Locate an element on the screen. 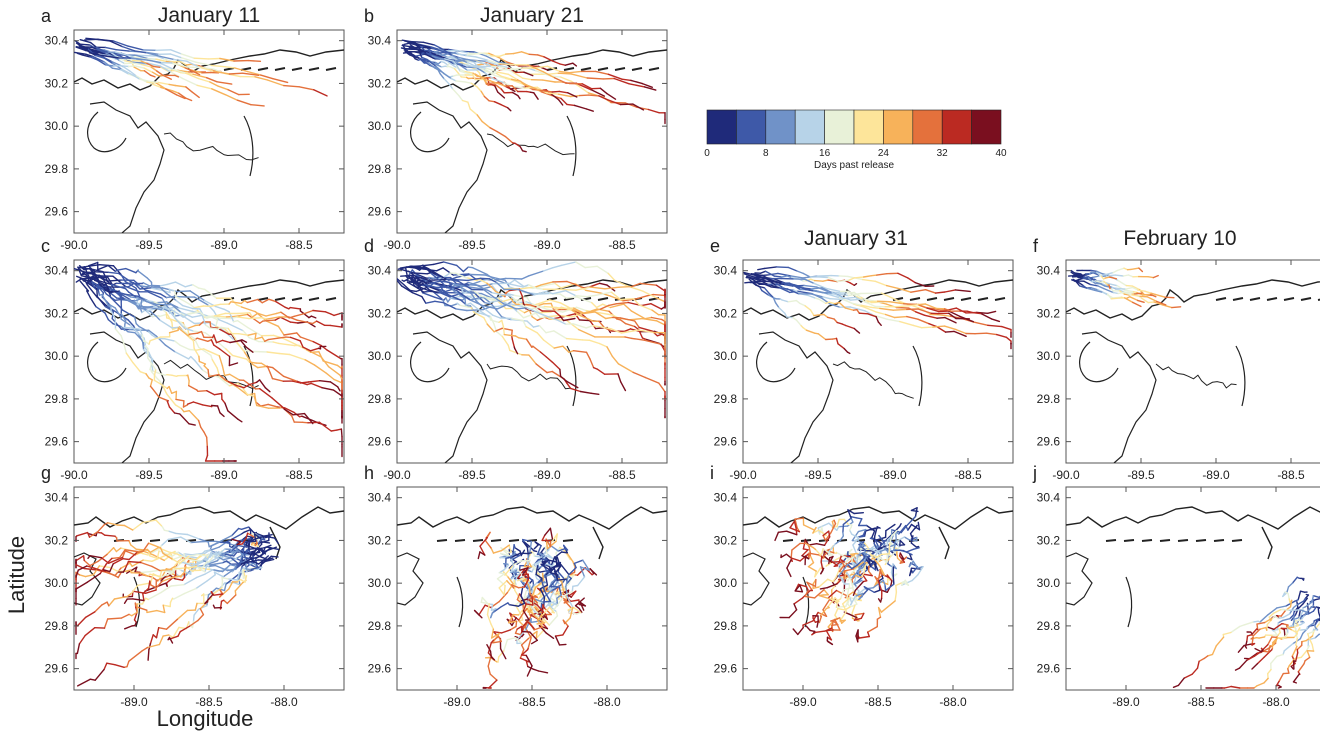 This screenshot has height=738, width=1320. column-title: January 11 is located at coordinates (209, 15).